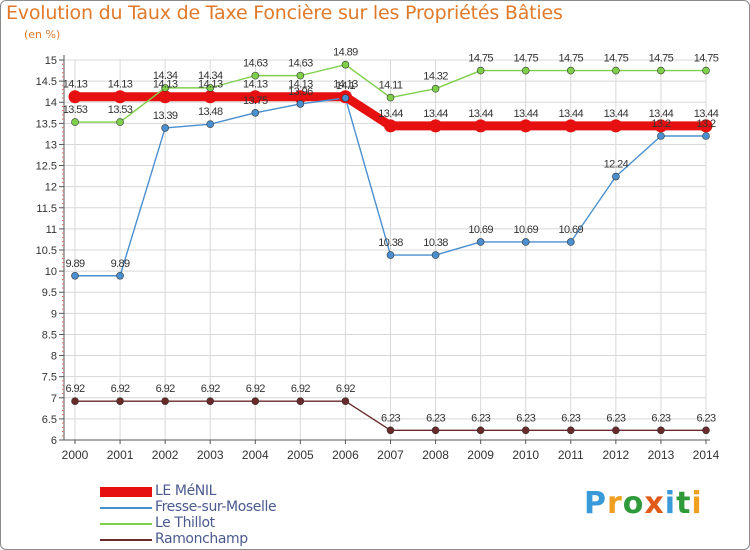  Describe the element at coordinates (654, 503) in the screenshot. I see `logo-letter: x` at that location.